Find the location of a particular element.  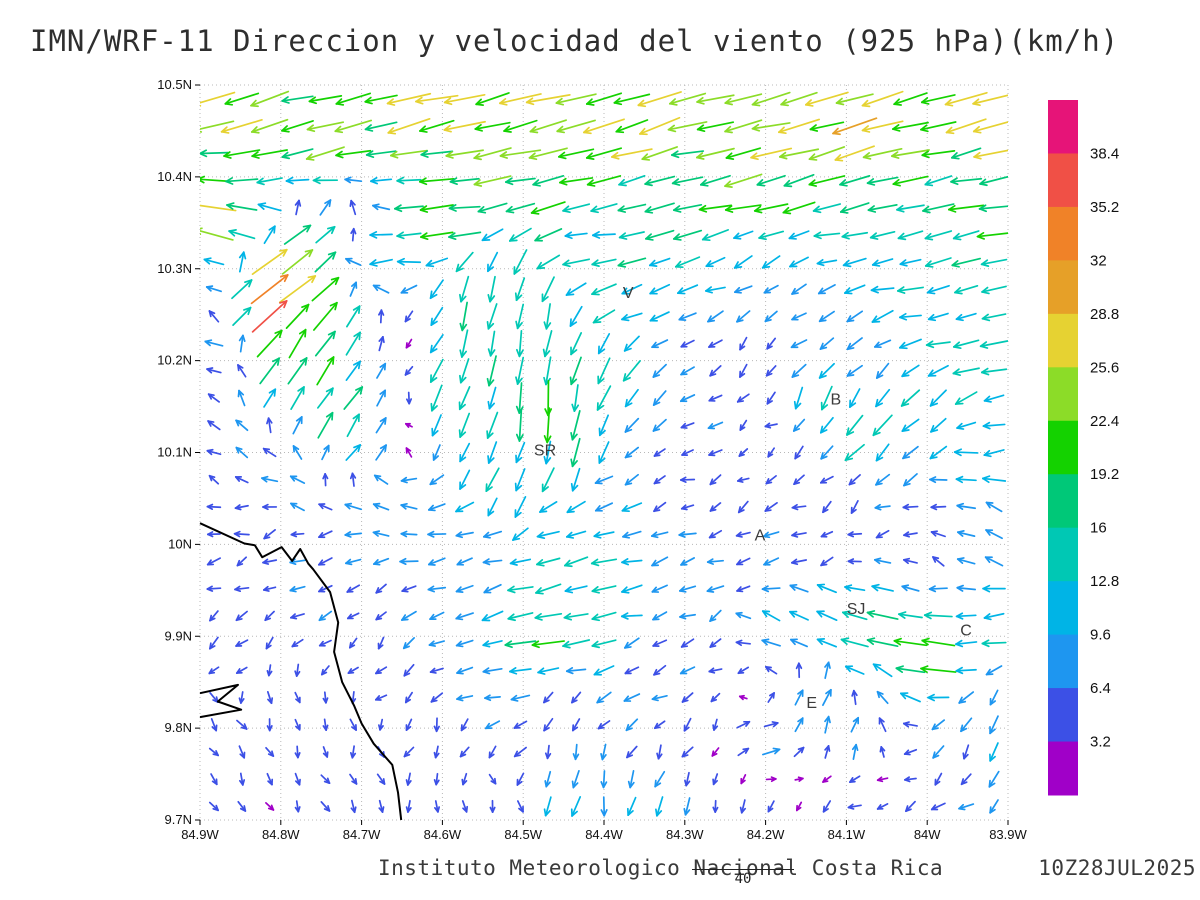

coastline is located at coordinates (301, 671).